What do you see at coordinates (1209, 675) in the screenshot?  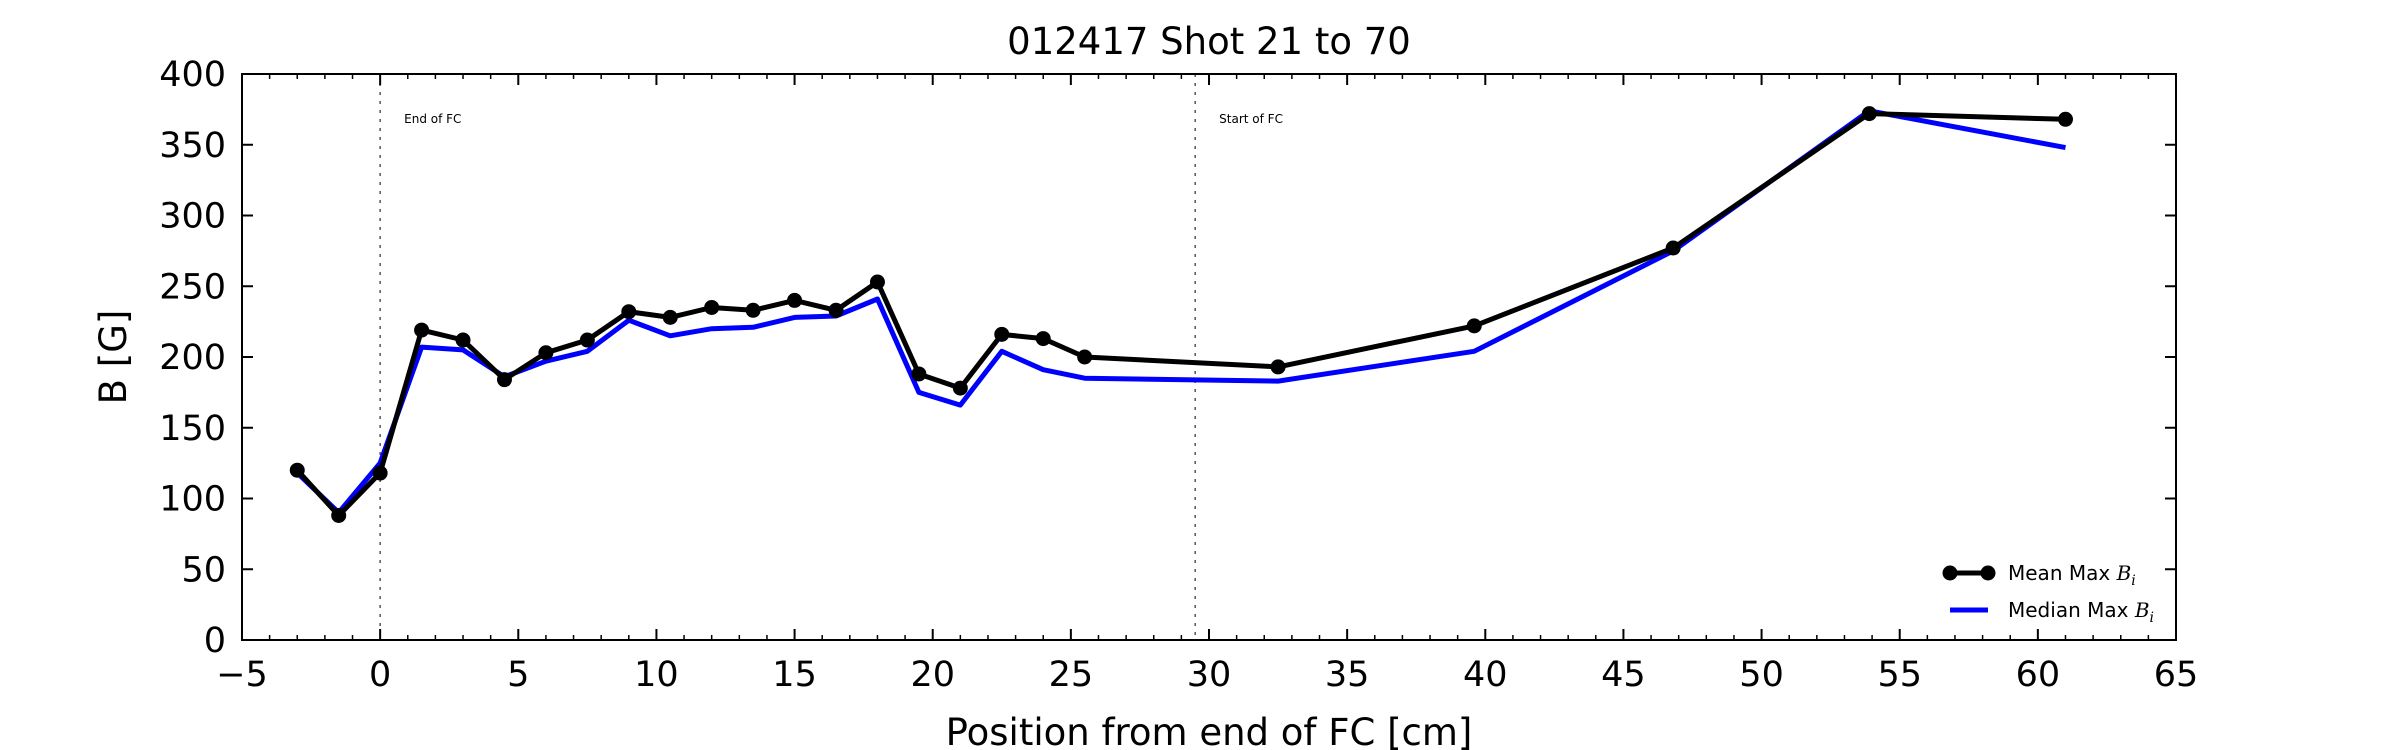 I see `x-tick-label: 30` at bounding box center [1209, 675].